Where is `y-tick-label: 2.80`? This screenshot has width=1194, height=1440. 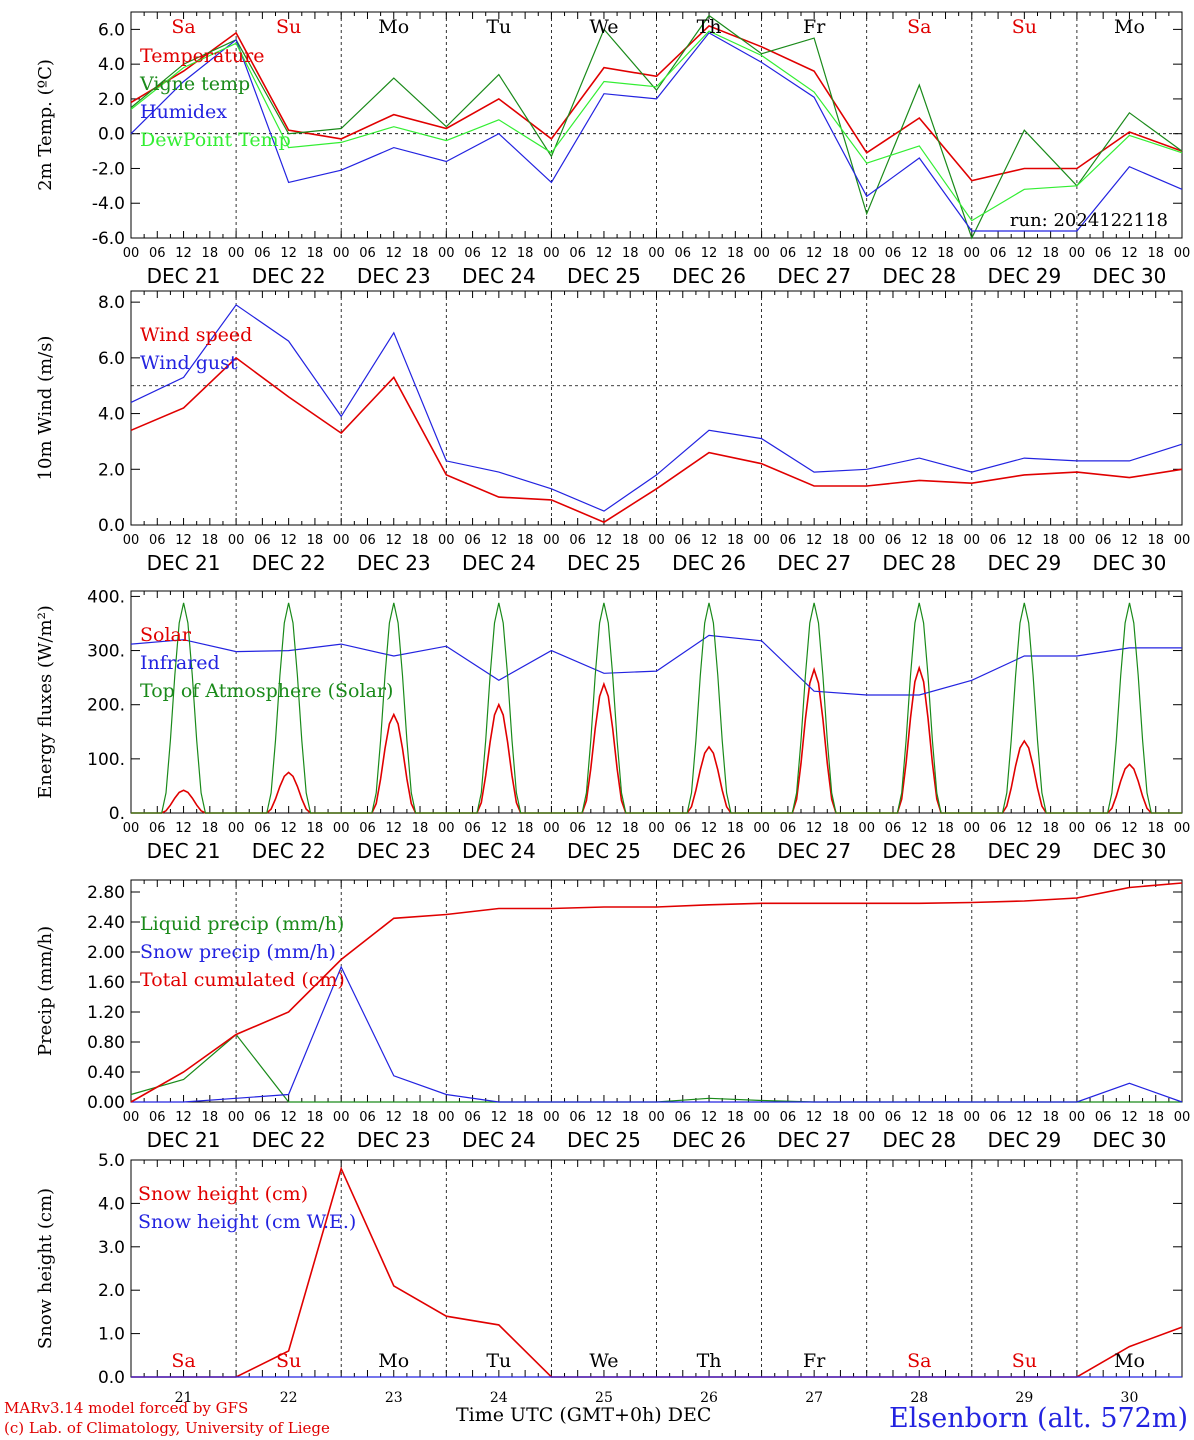 y-tick-label: 2.80 is located at coordinates (106, 893).